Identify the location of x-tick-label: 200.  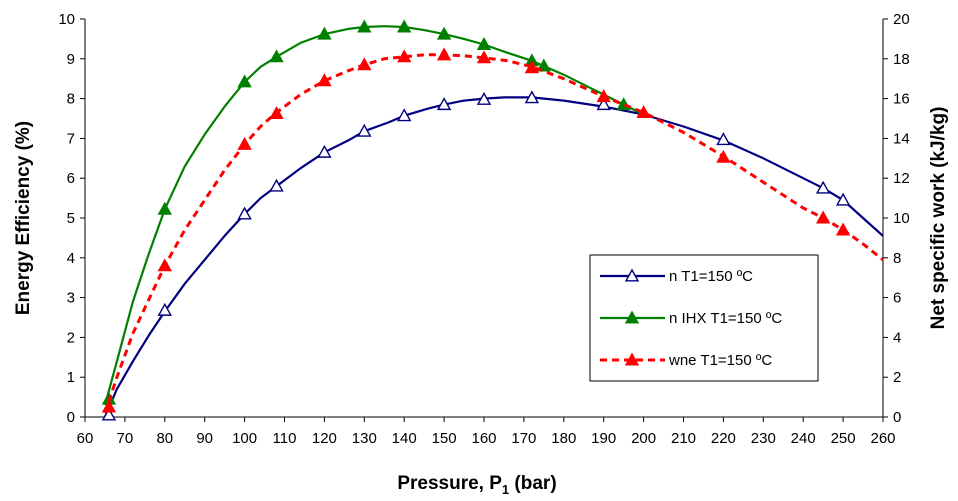
(643, 438).